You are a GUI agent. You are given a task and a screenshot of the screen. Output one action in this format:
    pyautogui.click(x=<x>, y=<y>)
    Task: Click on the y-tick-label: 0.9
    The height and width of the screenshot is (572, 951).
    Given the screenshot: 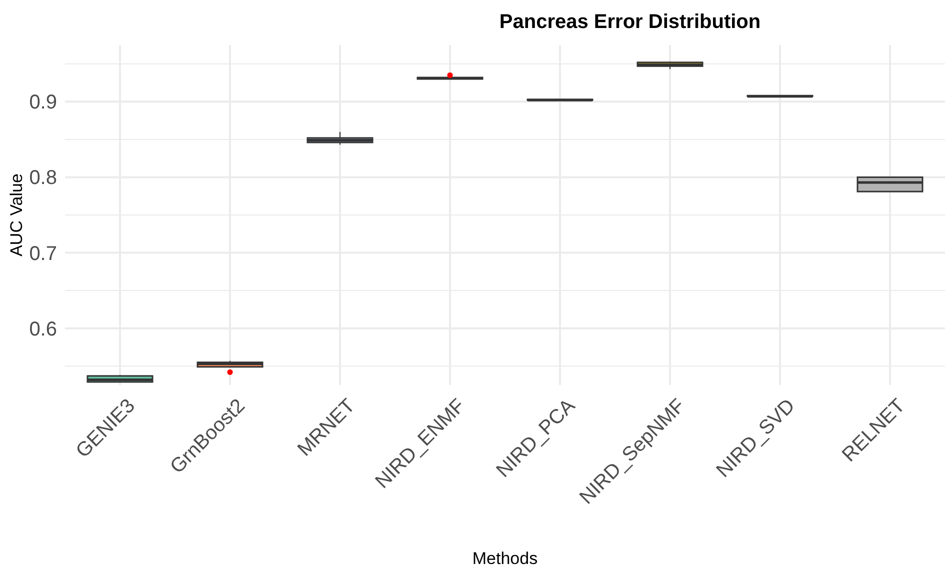 What is the action you would take?
    pyautogui.click(x=43, y=103)
    